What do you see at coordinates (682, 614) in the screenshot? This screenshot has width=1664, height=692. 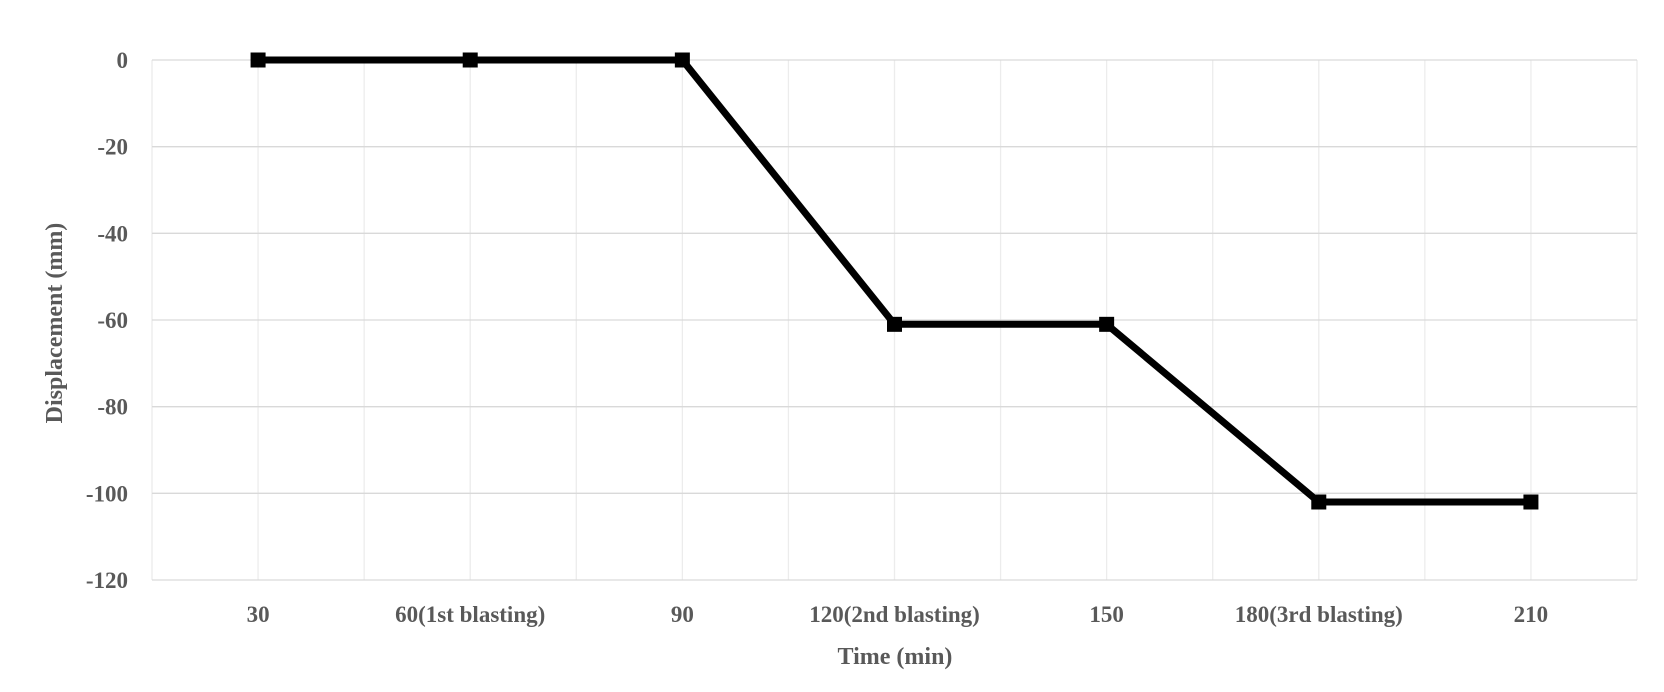 I see `x-tick-label: 90` at bounding box center [682, 614].